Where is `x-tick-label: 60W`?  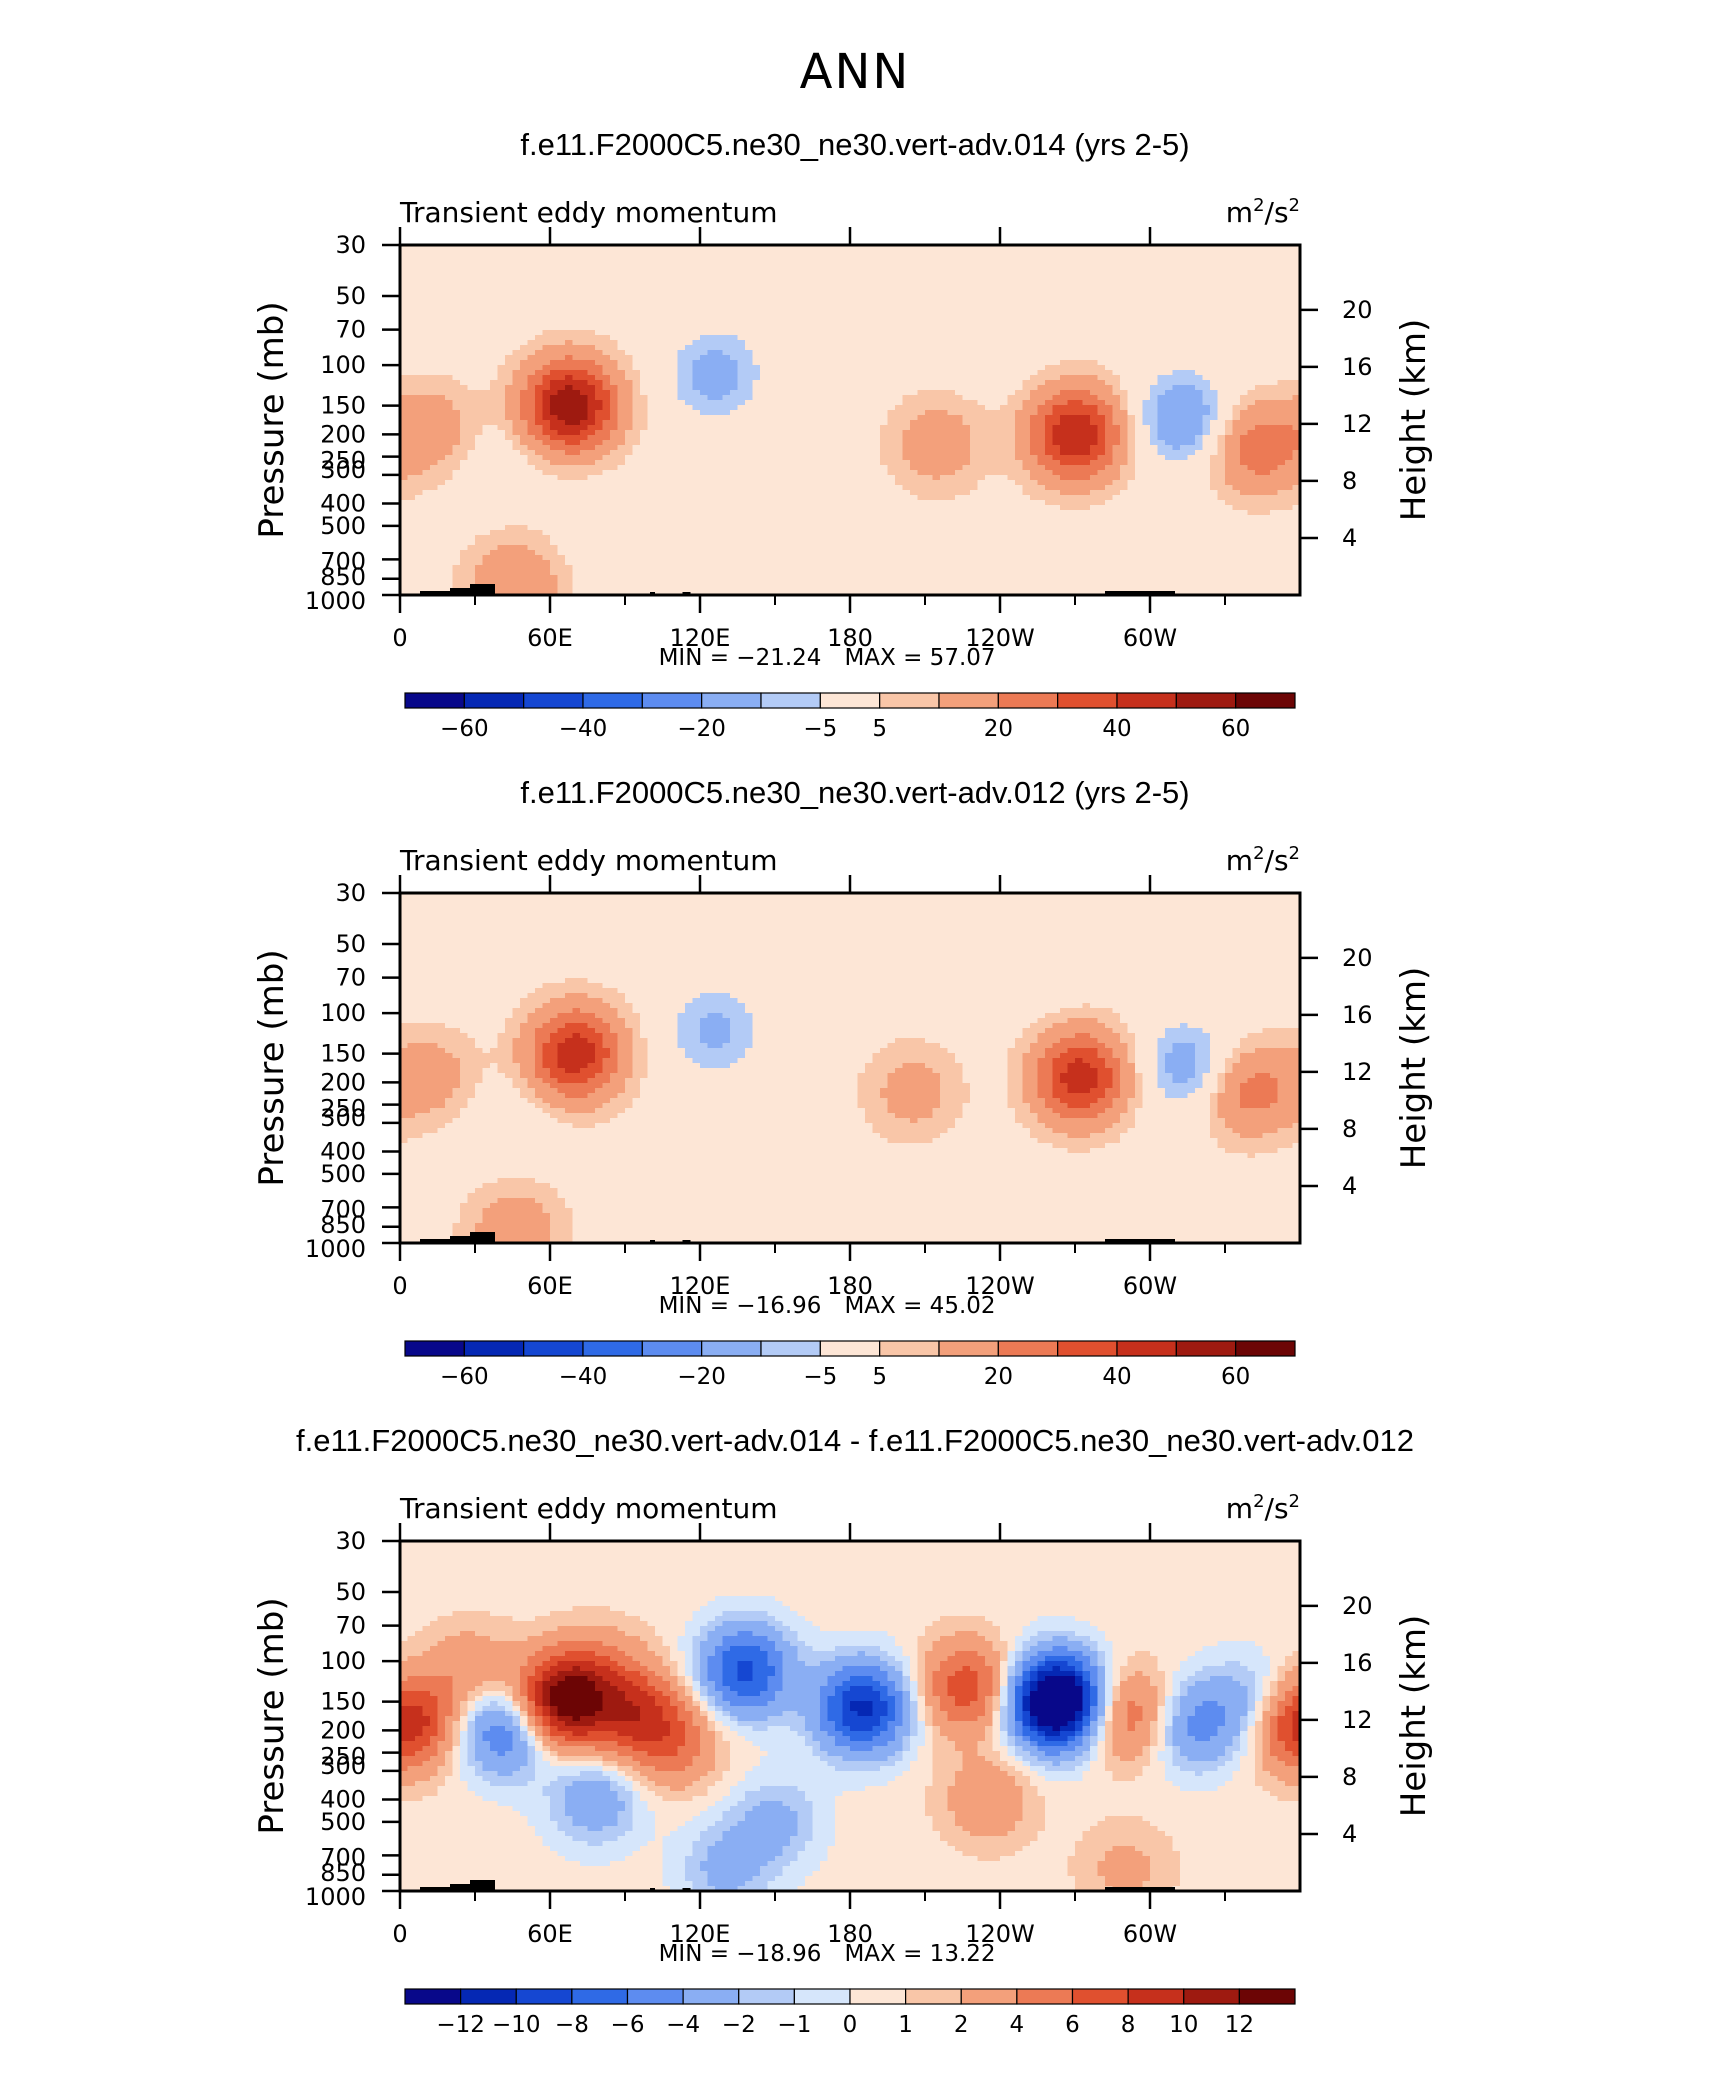 x-tick-label: 60W is located at coordinates (1150, 1934).